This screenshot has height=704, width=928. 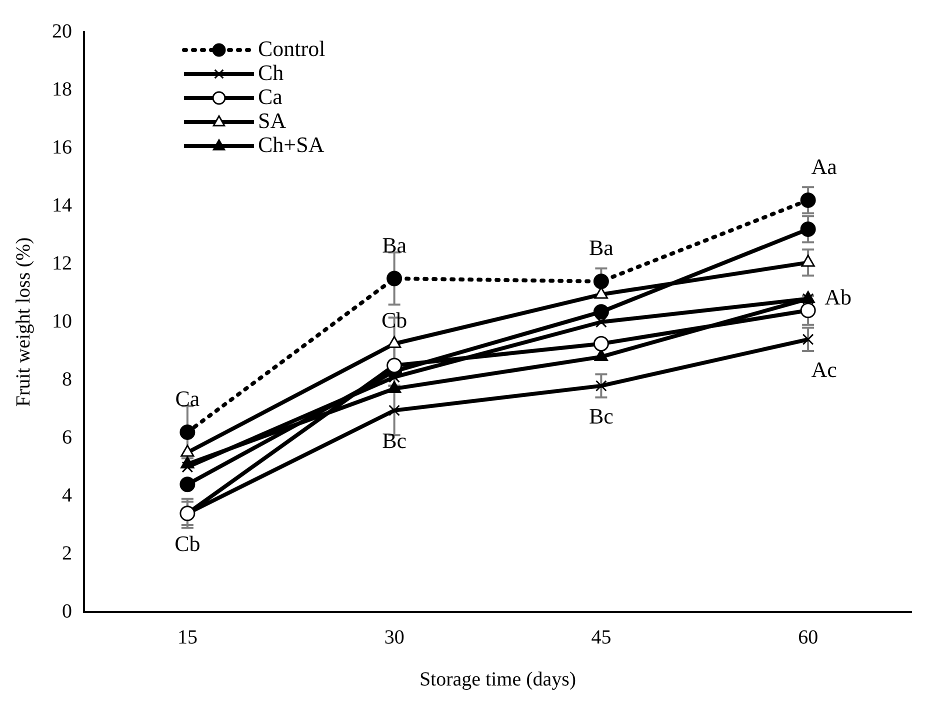 What do you see at coordinates (62, 205) in the screenshot?
I see `y-tick-label: 14` at bounding box center [62, 205].